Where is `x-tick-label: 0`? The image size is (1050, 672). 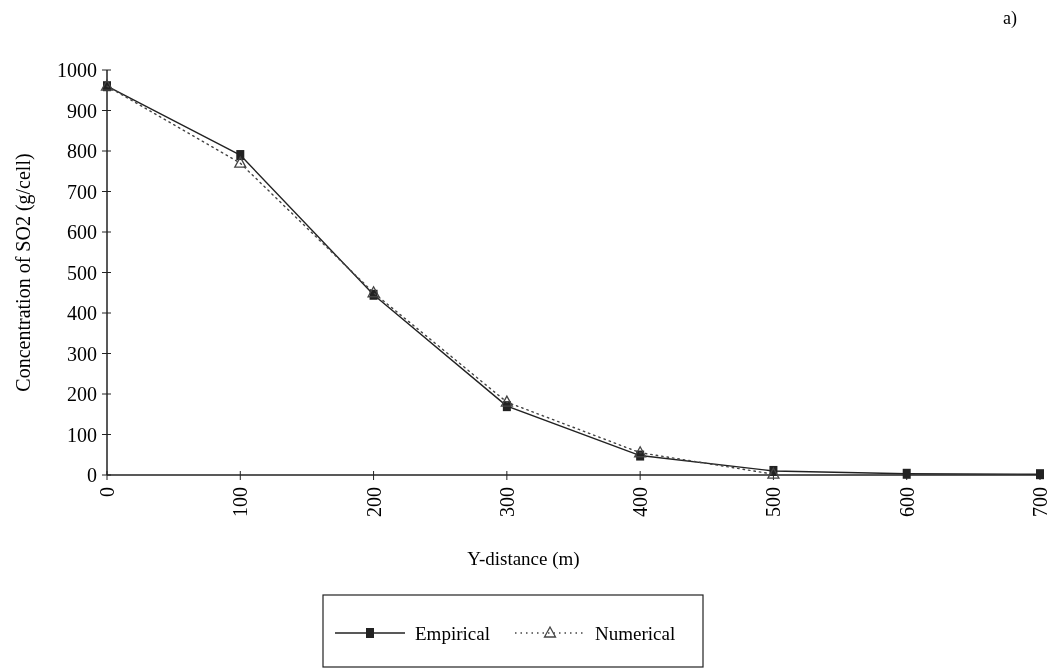
x-tick-label: 0 is located at coordinates (107, 492).